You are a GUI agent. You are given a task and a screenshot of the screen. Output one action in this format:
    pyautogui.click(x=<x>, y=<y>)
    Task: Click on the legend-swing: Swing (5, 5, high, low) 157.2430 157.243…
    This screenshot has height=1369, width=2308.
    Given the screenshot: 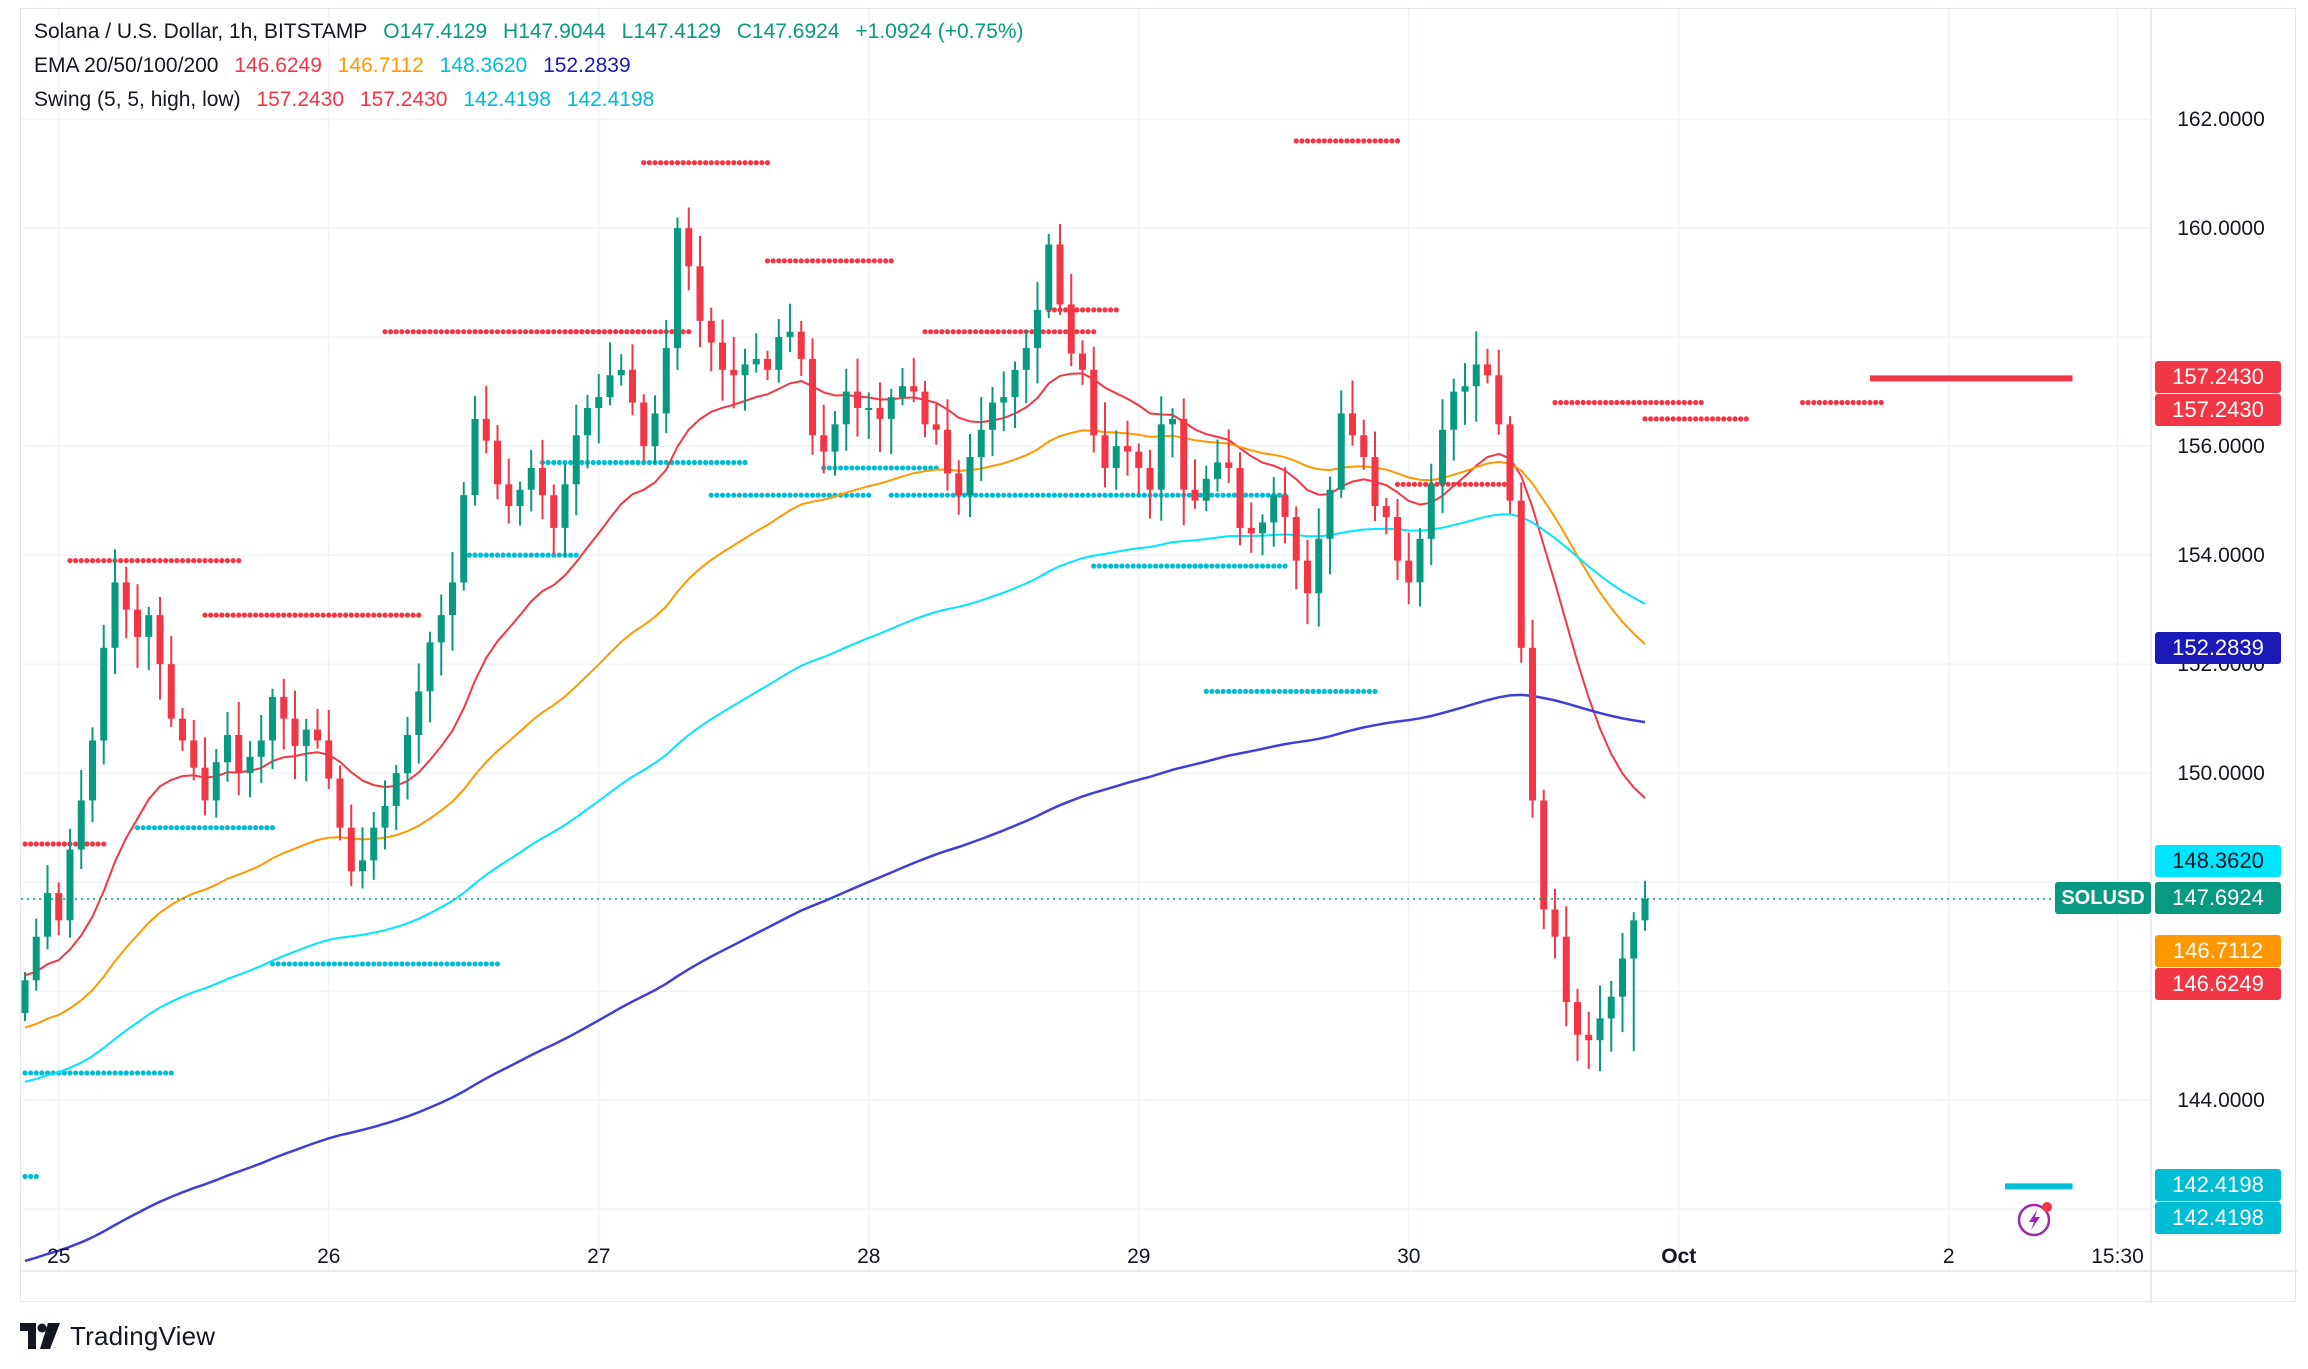 What is the action you would take?
    pyautogui.click(x=349, y=100)
    